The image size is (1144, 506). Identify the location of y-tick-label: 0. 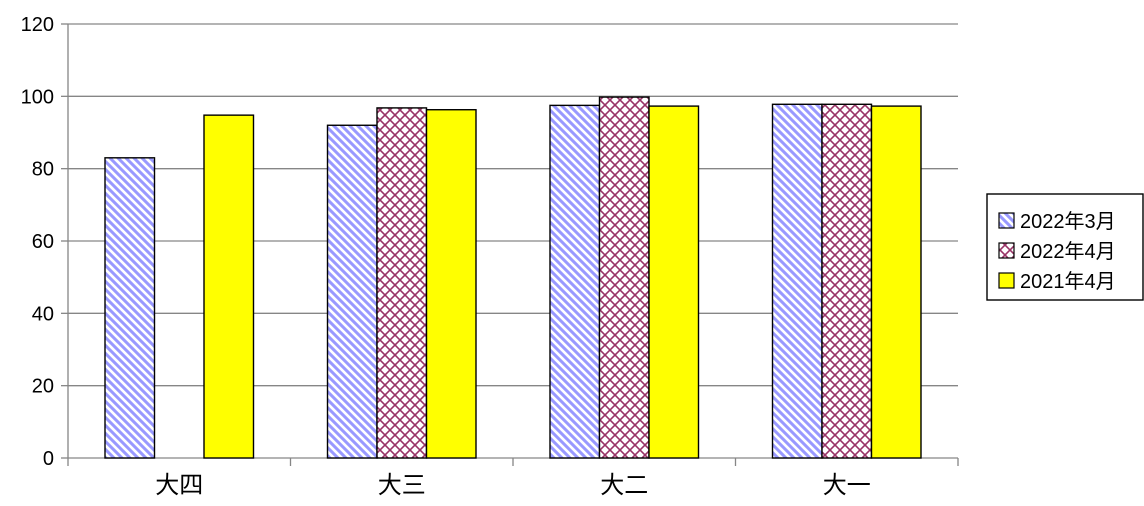
(48, 459).